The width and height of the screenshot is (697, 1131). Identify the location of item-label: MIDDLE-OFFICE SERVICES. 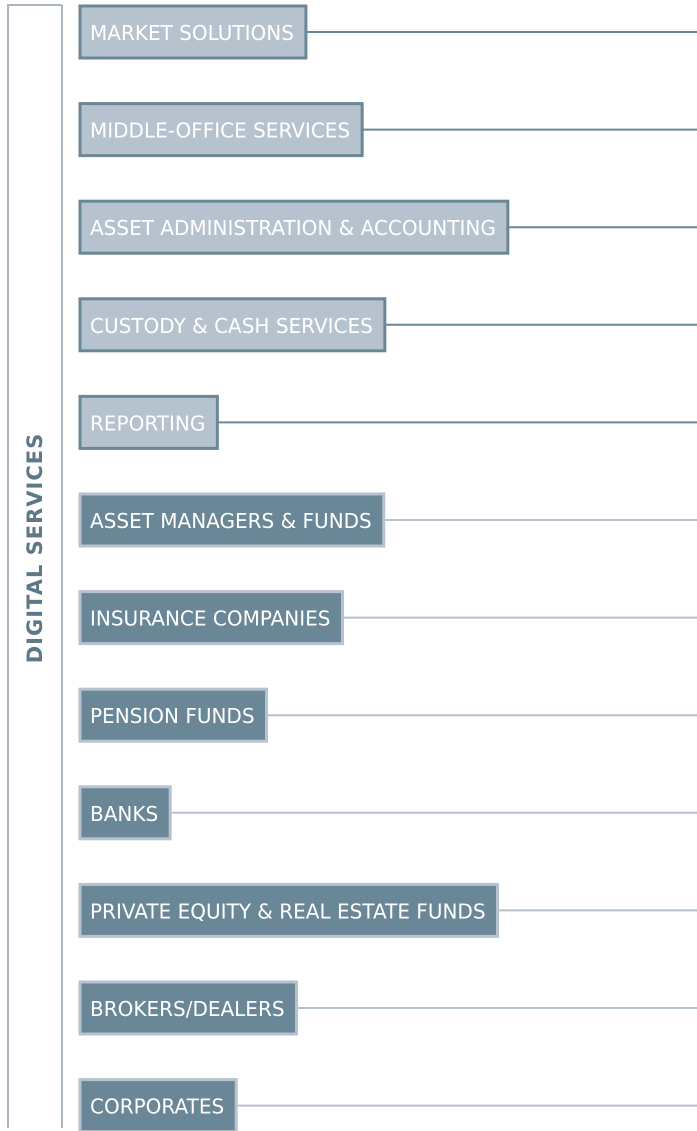
(220, 131).